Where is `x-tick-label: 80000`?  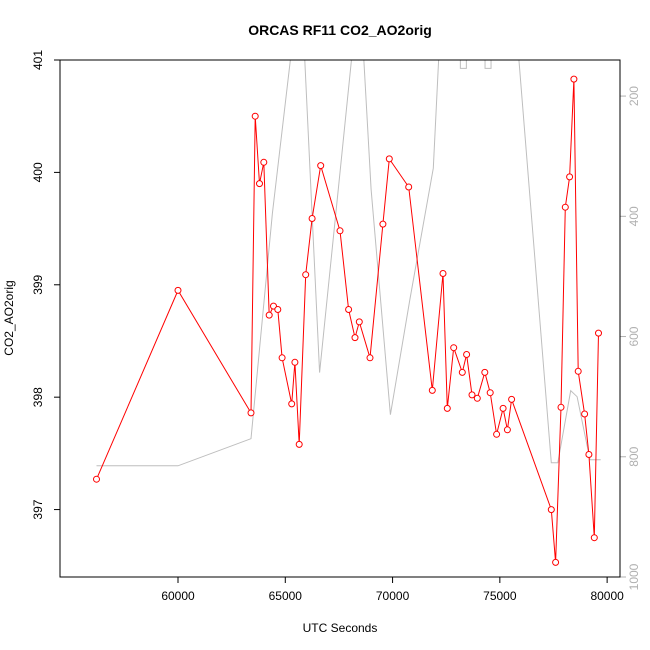 x-tick-label: 80000 is located at coordinates (607, 596).